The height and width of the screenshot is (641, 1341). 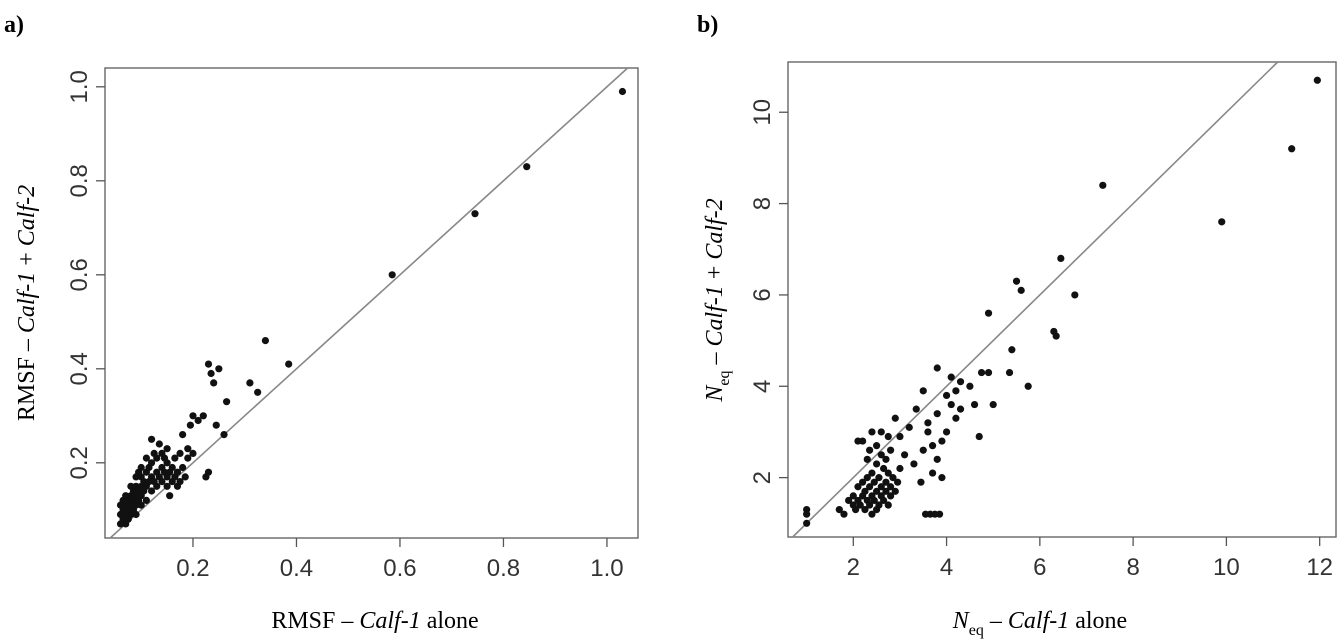 What do you see at coordinates (762, 477) in the screenshot?
I see `b-y-tick-label: 2` at bounding box center [762, 477].